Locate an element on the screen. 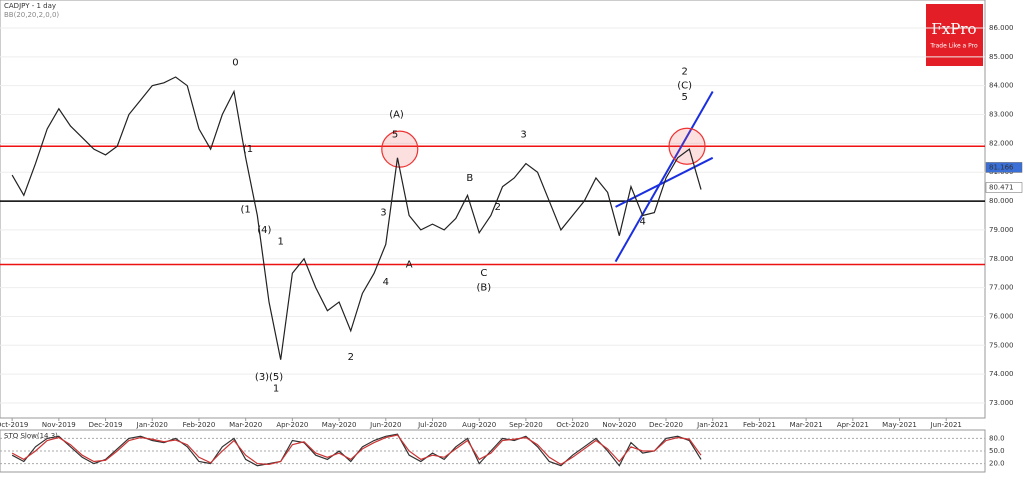 This screenshot has width=1024, height=483. price-tag-label: 81.166 is located at coordinates (1001, 167).